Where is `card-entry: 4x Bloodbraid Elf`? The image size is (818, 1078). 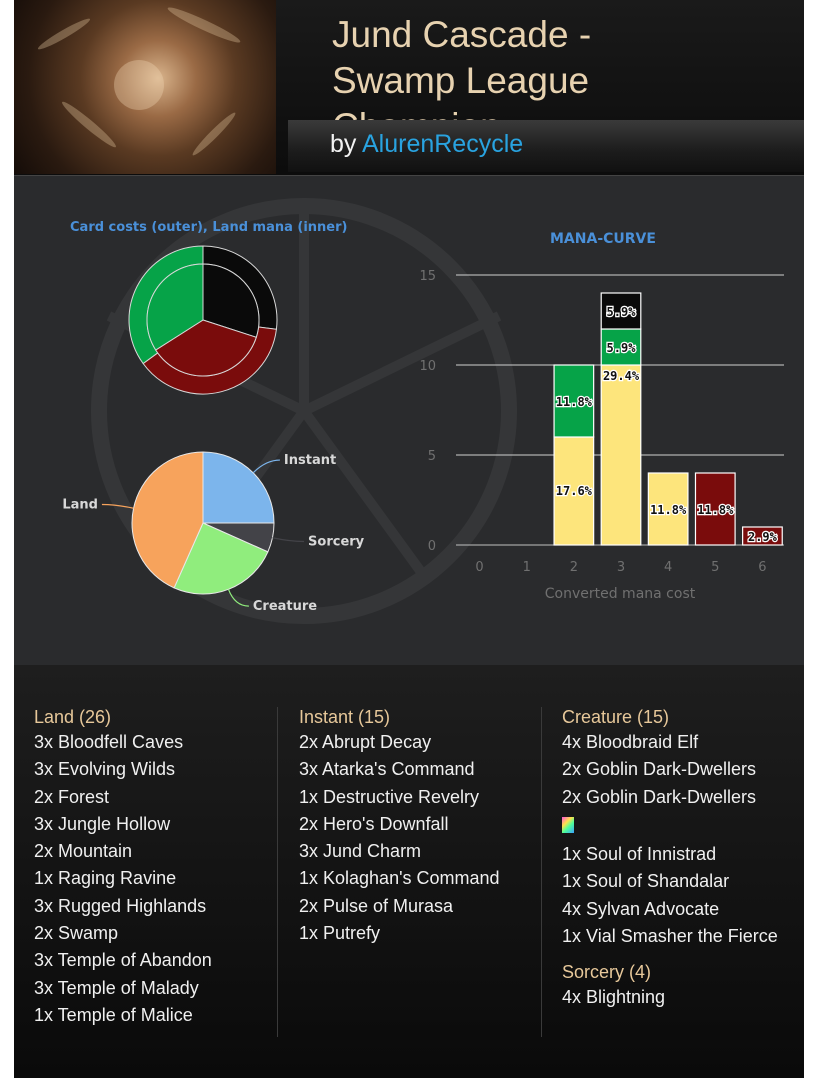
card-entry: 4x Bloodbraid Elf is located at coordinates (682, 742).